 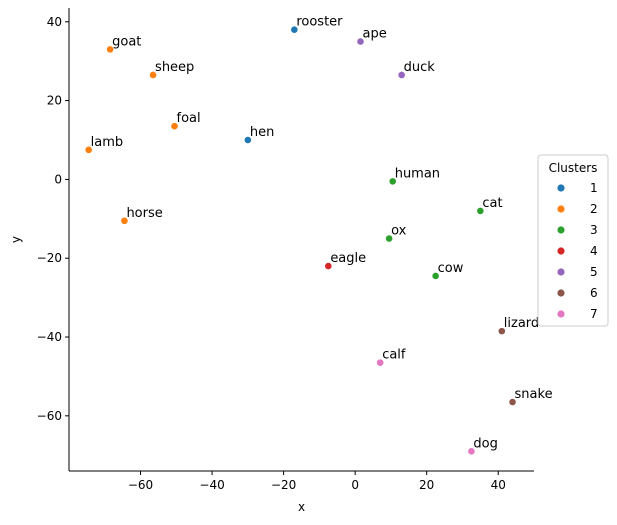 What do you see at coordinates (485, 443) in the screenshot?
I see `point-label: dog` at bounding box center [485, 443].